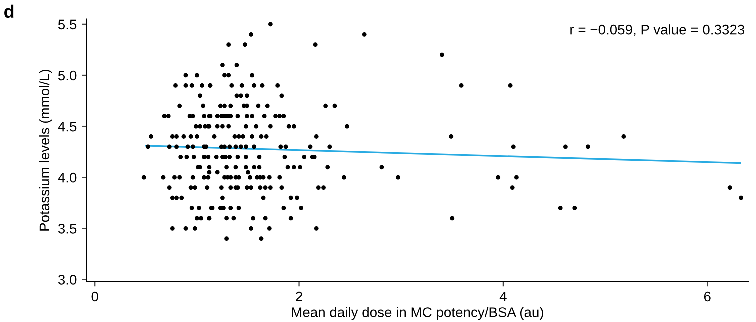 The height and width of the screenshot is (322, 756). Describe the element at coordinates (67, 177) in the screenshot. I see `y-tick-label: 4.0` at that location.